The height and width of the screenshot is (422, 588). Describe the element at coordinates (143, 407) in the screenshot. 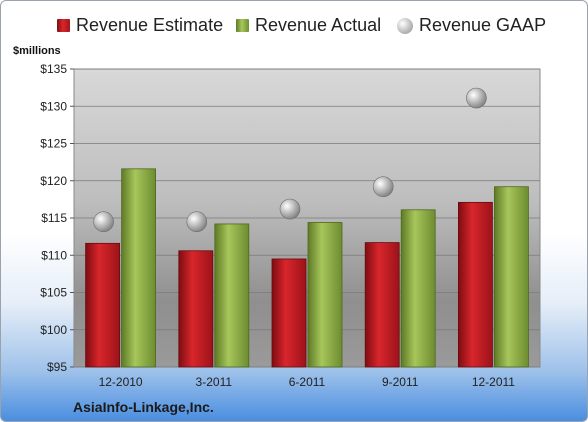

I see `company-name: AsiaInfo-Linkage,Inc.` at that location.